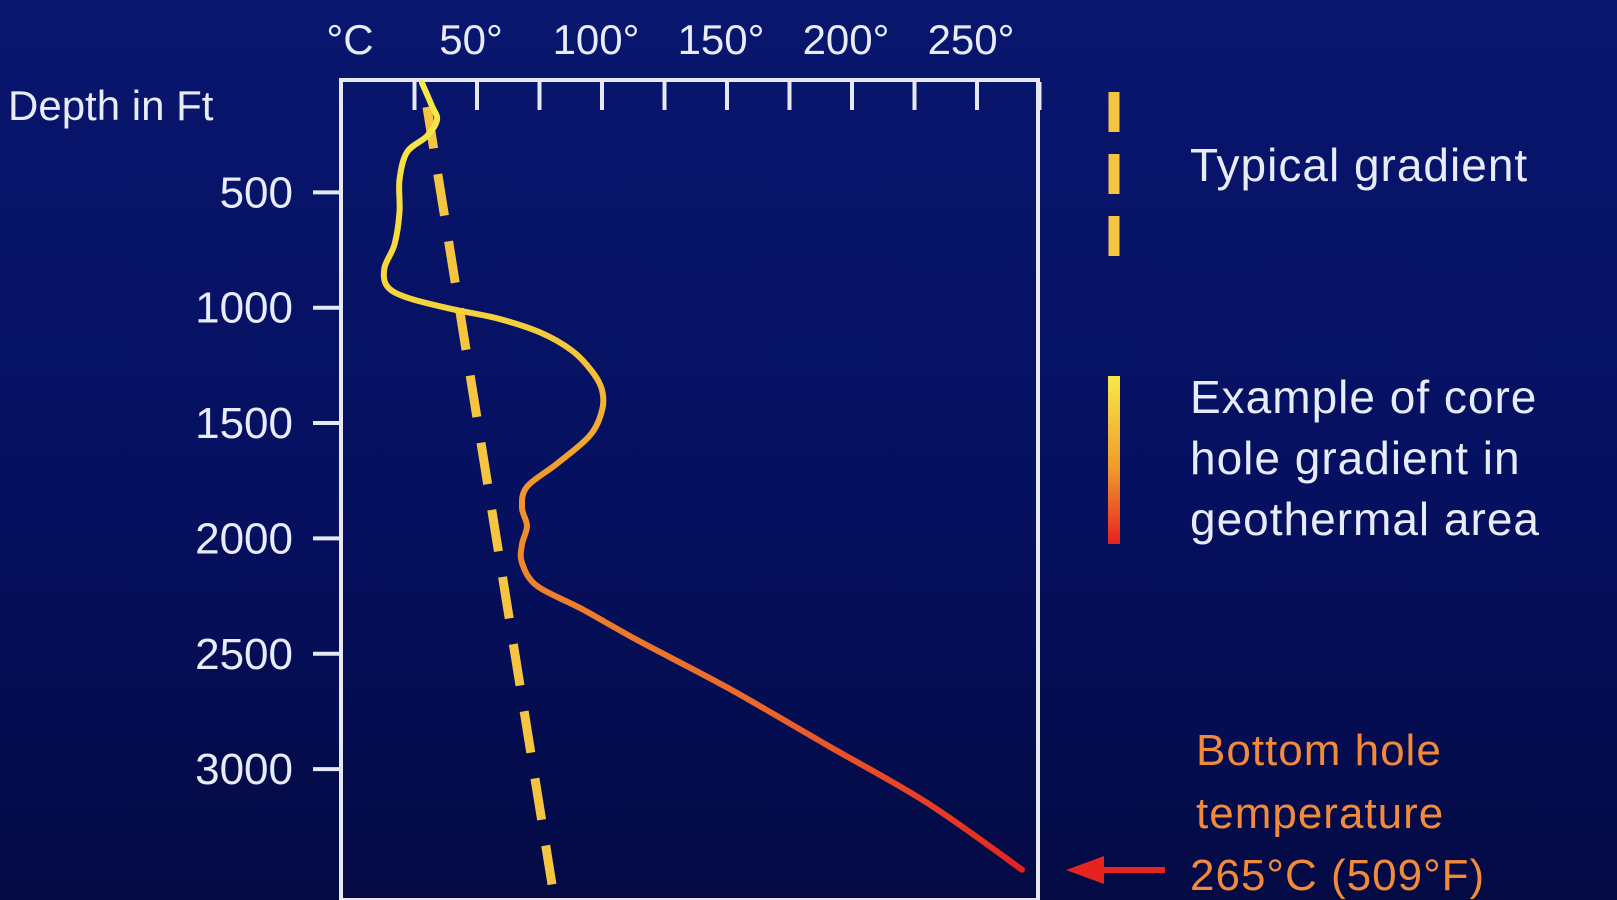 The height and width of the screenshot is (900, 1617). What do you see at coordinates (111, 105) in the screenshot?
I see `y-axis-label: Depth in Ft` at bounding box center [111, 105].